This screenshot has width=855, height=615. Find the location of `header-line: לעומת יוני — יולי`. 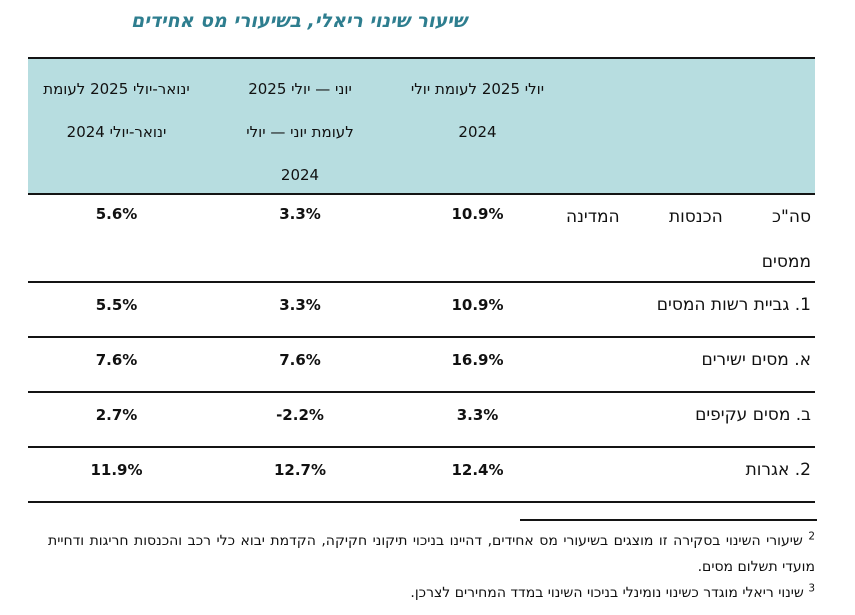

header-line: לעומת יוני — יולי is located at coordinates (300, 132).